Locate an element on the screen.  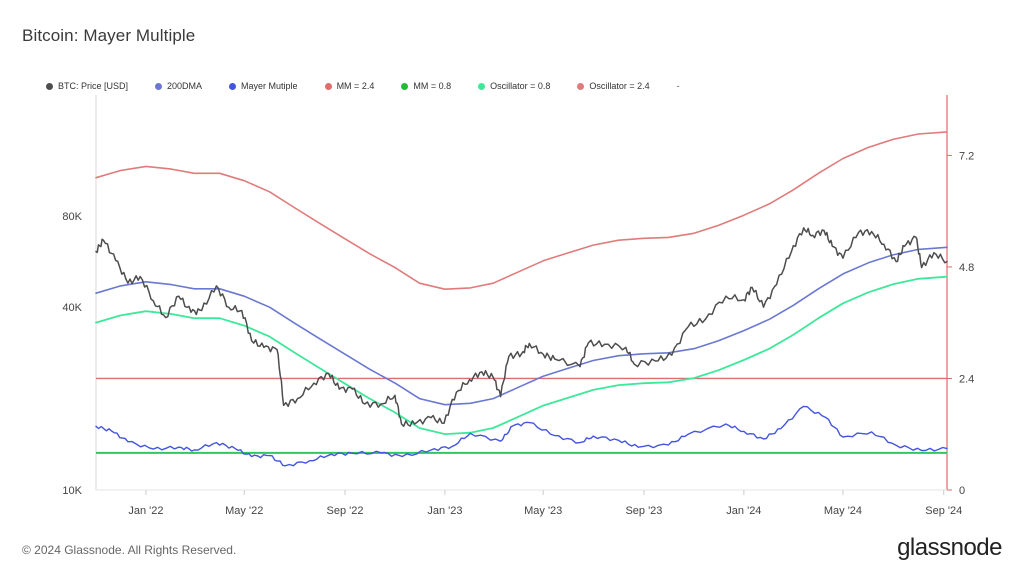
legend-label-200dma: 200DMA is located at coordinates (185, 86).